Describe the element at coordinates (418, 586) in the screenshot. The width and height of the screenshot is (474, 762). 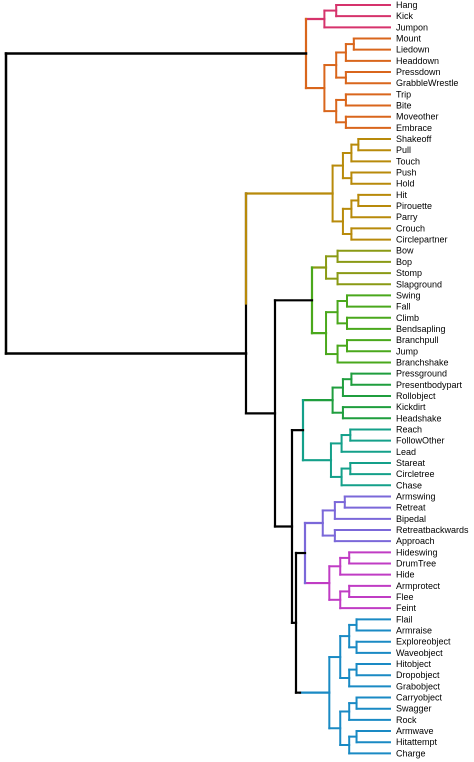
I see `leaf-label: Armprotect` at that location.